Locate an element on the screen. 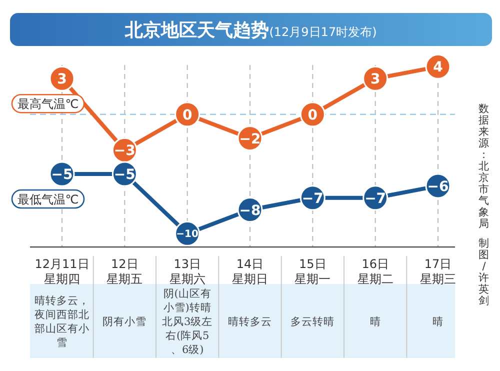 The image size is (500, 371). text: 多云转晴 is located at coordinates (312, 321).